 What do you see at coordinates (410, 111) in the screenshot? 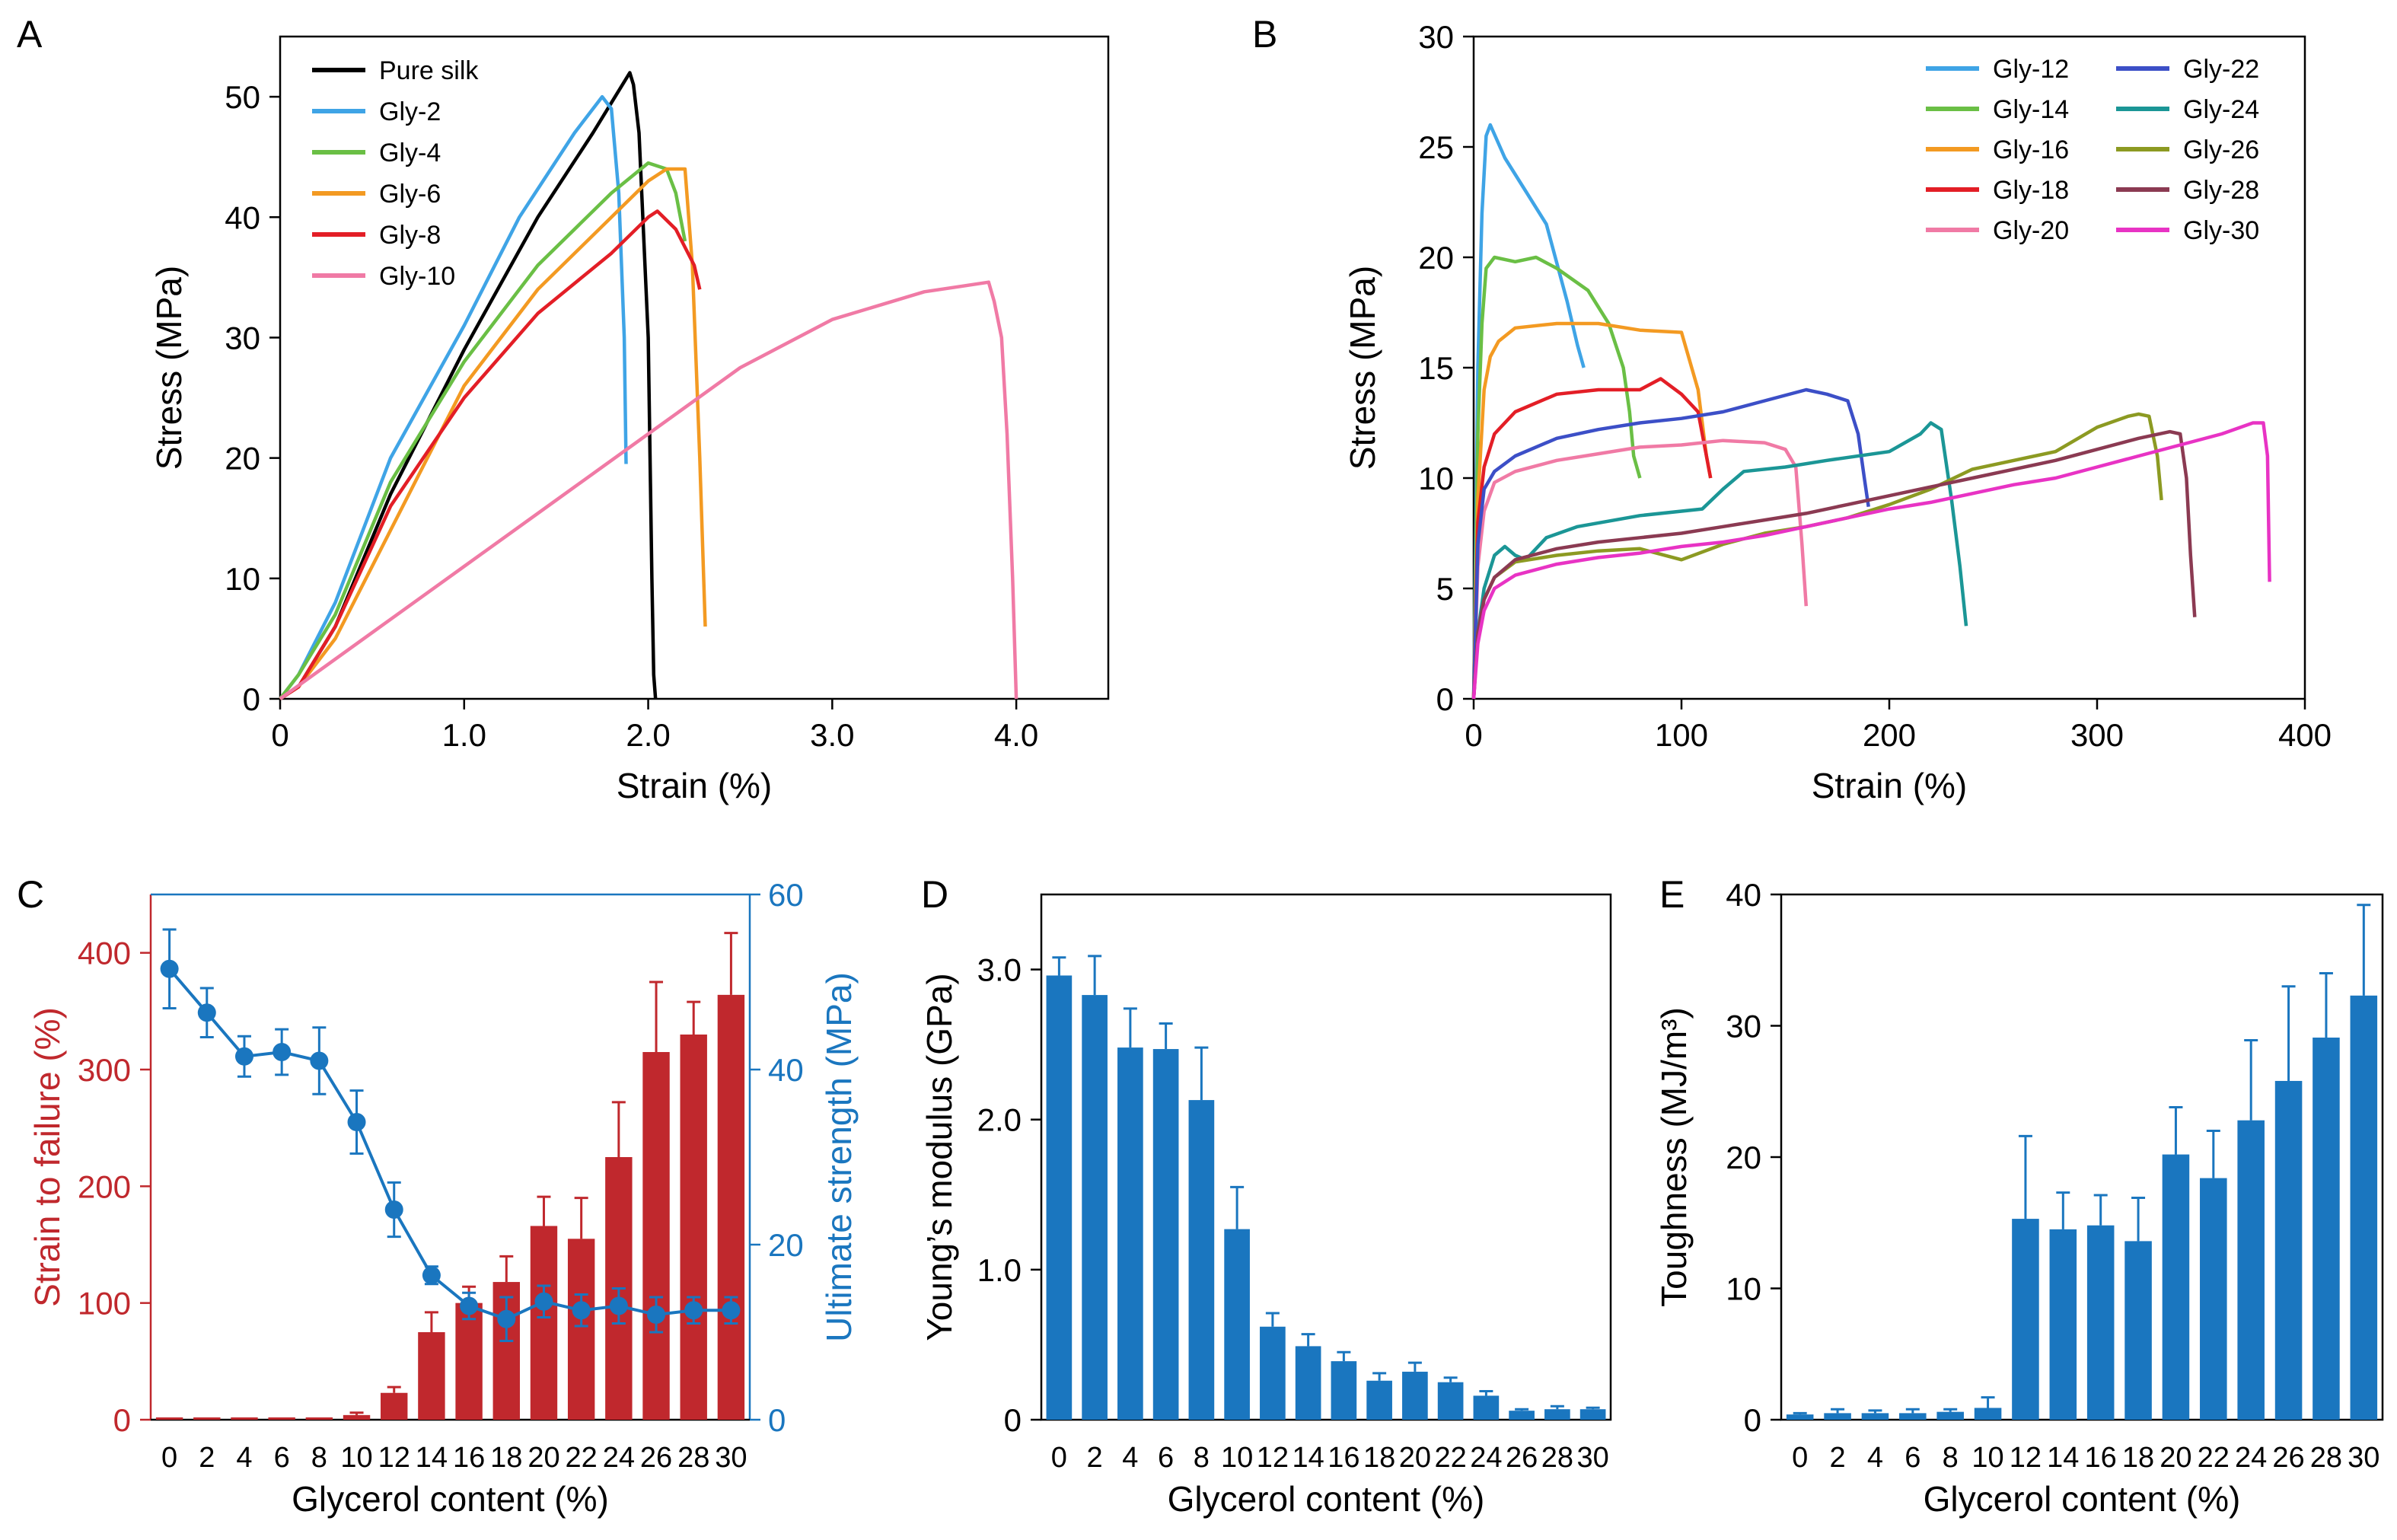
I see `legend-label: Gly-2` at bounding box center [410, 111].